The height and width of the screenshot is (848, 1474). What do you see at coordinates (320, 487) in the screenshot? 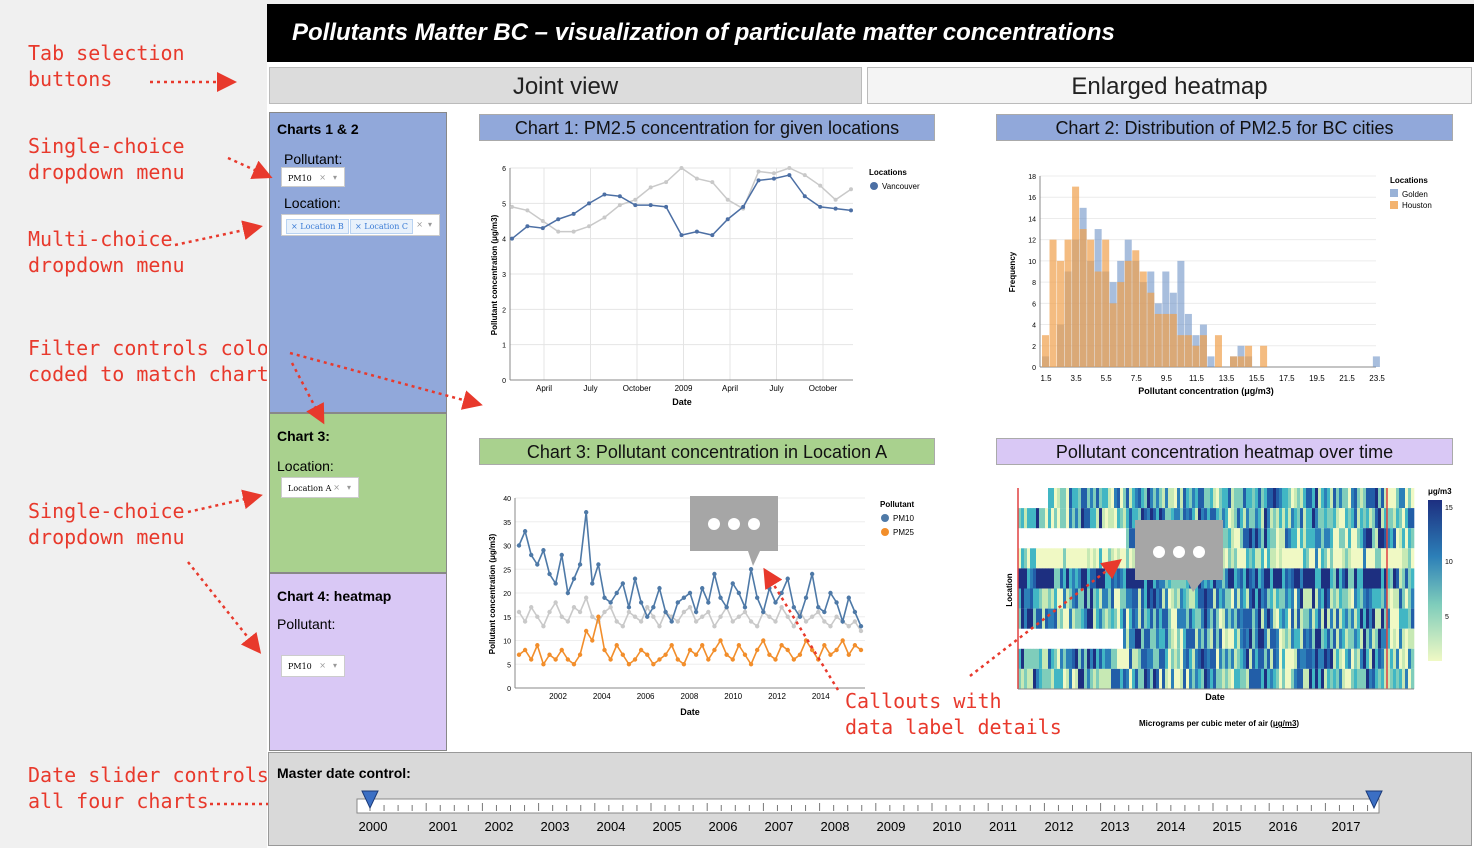
I see `location-dropdown: Location A × ▾` at bounding box center [320, 487].